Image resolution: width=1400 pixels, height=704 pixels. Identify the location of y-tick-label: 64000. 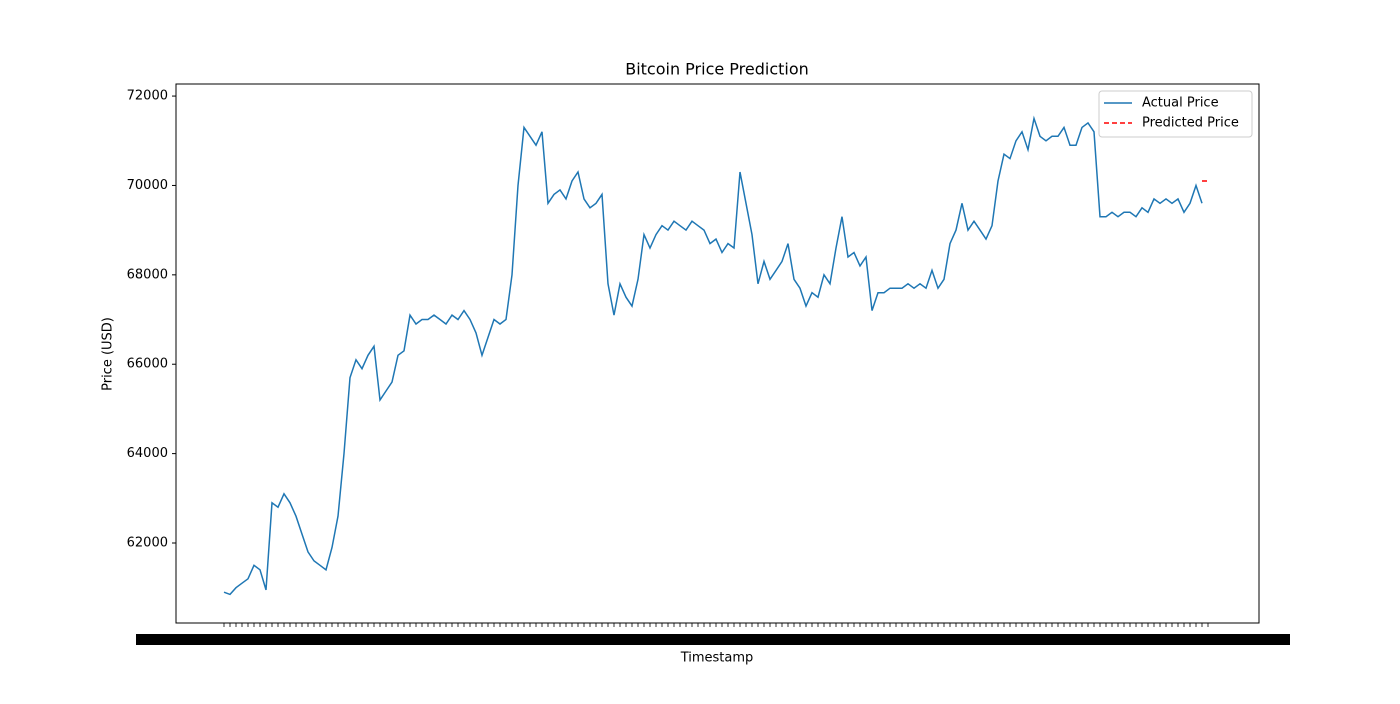
(147, 453).